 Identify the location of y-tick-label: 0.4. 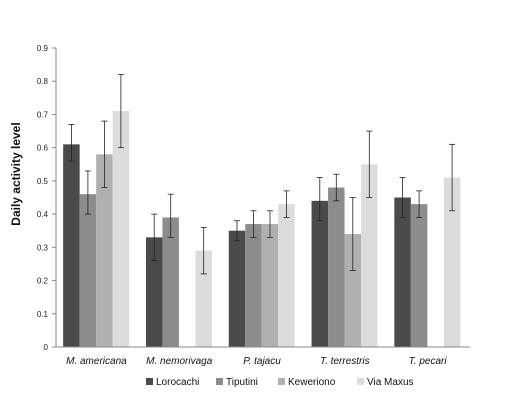
(43, 214).